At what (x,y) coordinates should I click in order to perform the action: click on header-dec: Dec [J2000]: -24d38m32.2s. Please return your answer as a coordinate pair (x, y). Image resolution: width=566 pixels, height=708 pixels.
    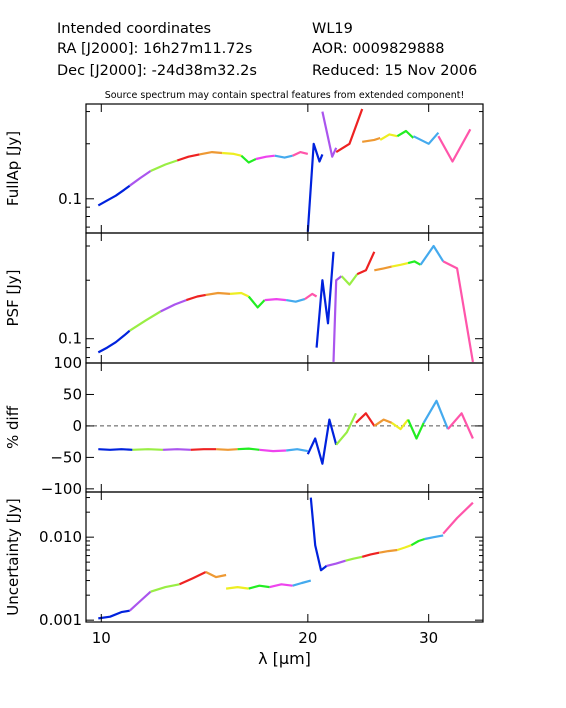
    Looking at the image, I should click on (157, 71).